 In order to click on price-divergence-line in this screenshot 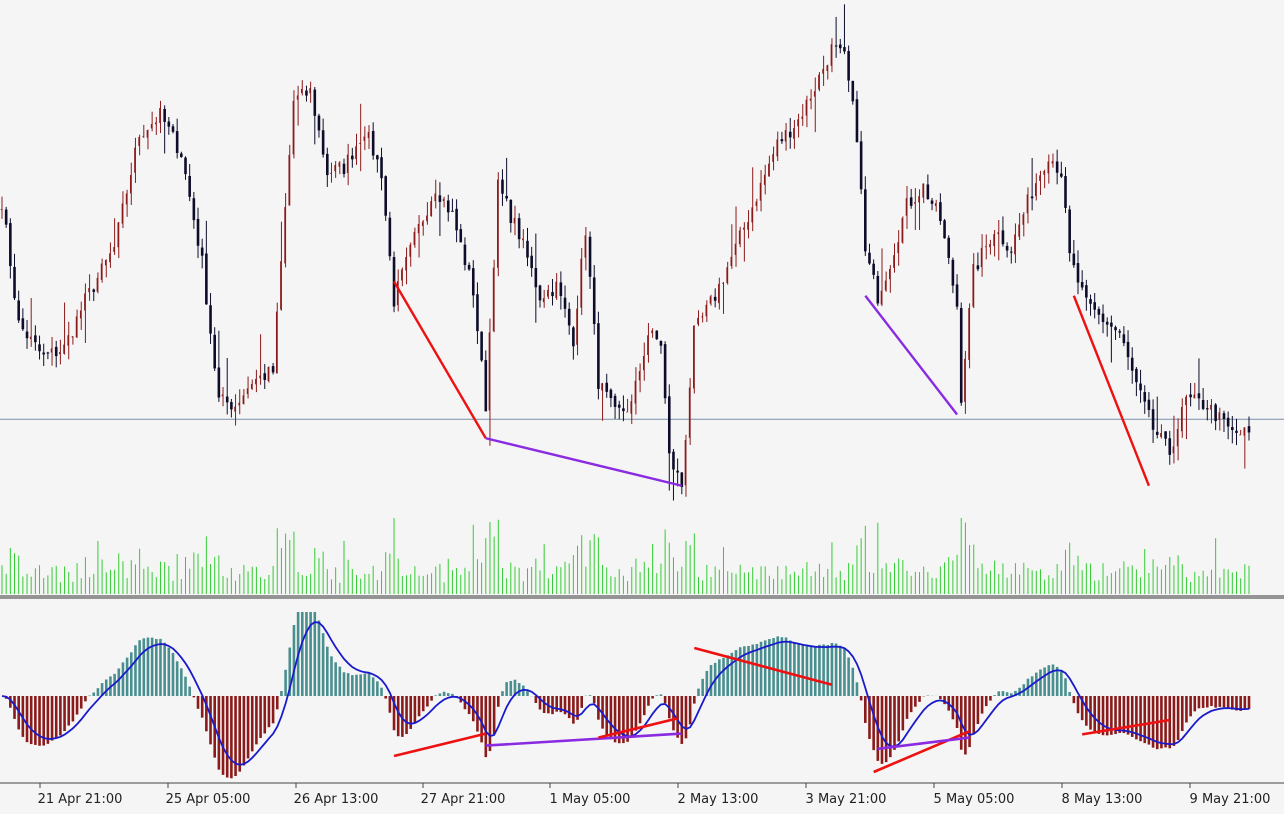, I will do `click(911, 355)`.